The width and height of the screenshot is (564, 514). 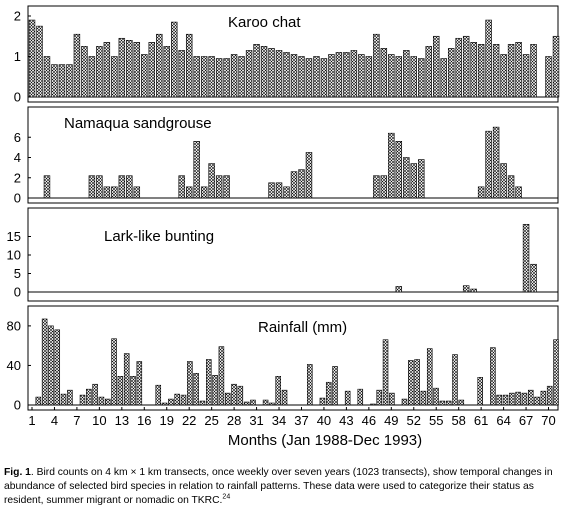 What do you see at coordinates (19, 264) in the screenshot?
I see `y-tick-group: 0 5 10 15` at bounding box center [19, 264].